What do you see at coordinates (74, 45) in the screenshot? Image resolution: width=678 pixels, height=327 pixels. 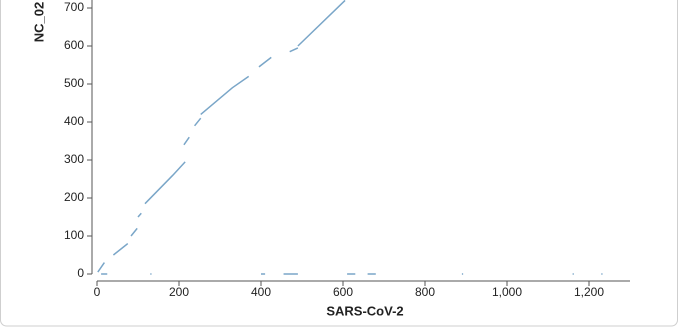 I see `y-tick-label: 600` at bounding box center [74, 45].